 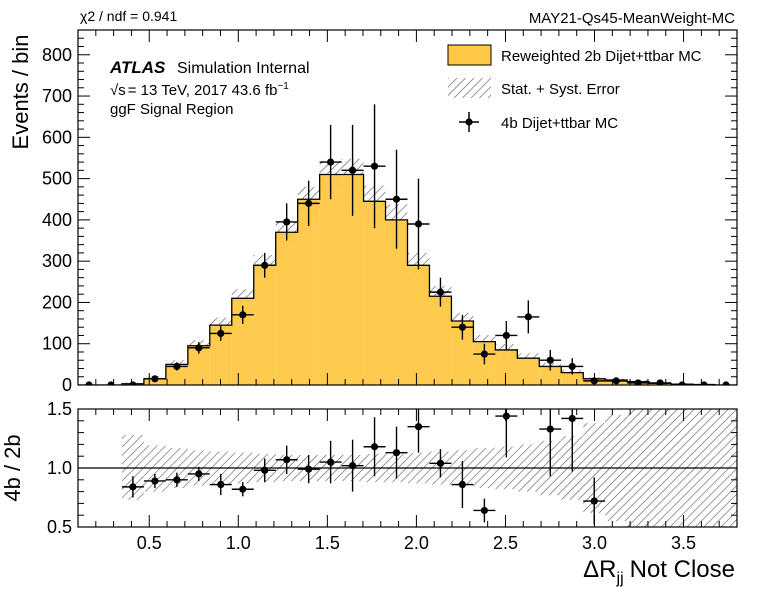 I want to click on main-y-tick-label: 300, so click(x=57, y=261).